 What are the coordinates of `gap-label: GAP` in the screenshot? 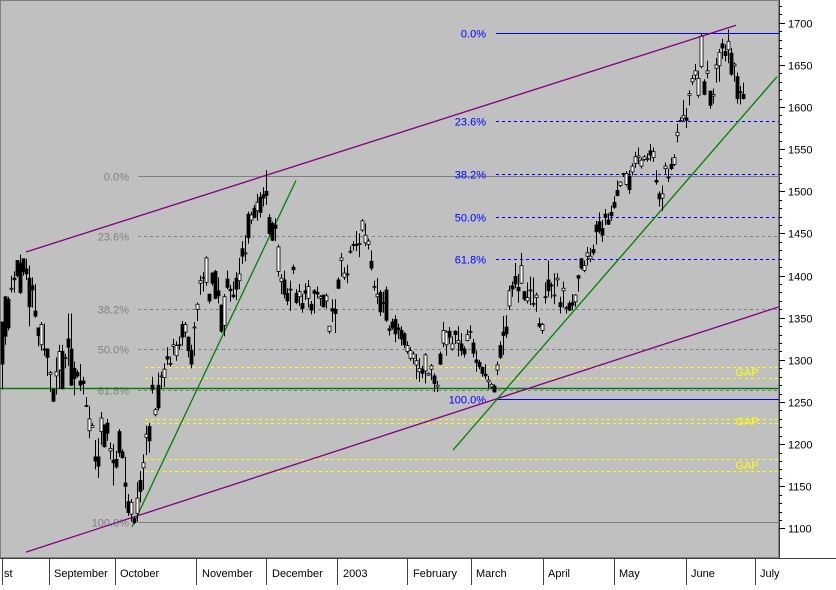 It's located at (746, 466).